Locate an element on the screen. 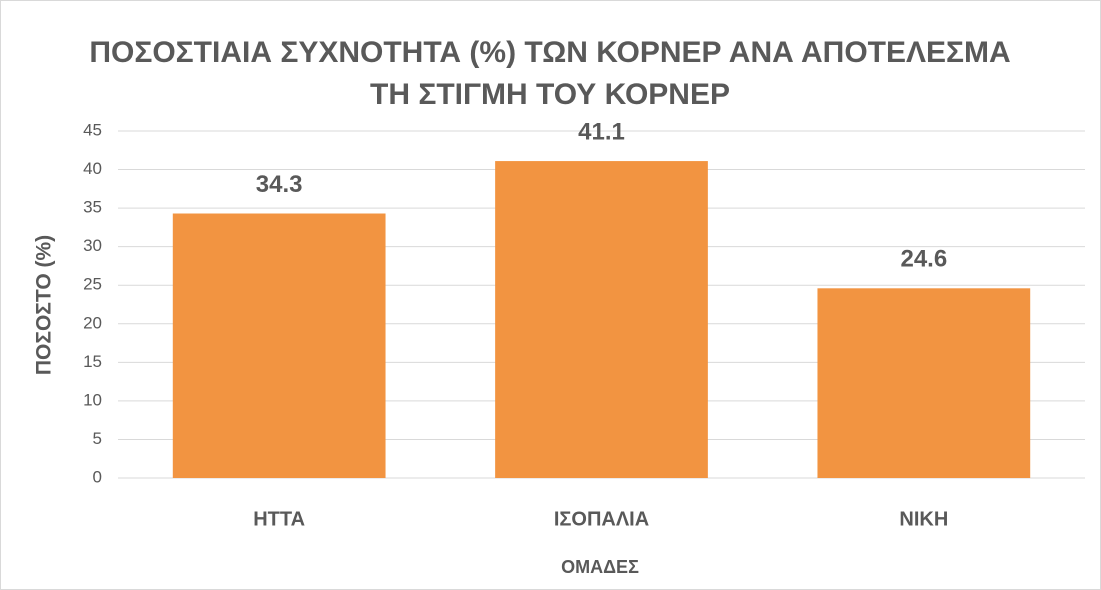  data-label: 34.3 is located at coordinates (279, 184).